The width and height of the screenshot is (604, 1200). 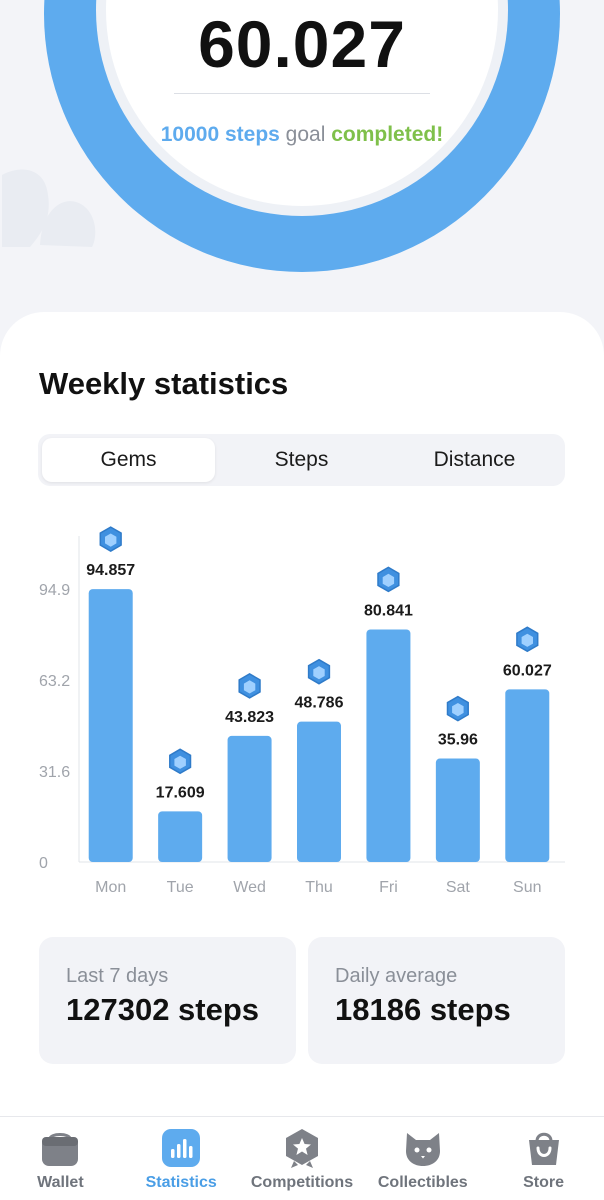 I want to click on nav-collectibles: Collectibles, so click(x=422, y=1158).